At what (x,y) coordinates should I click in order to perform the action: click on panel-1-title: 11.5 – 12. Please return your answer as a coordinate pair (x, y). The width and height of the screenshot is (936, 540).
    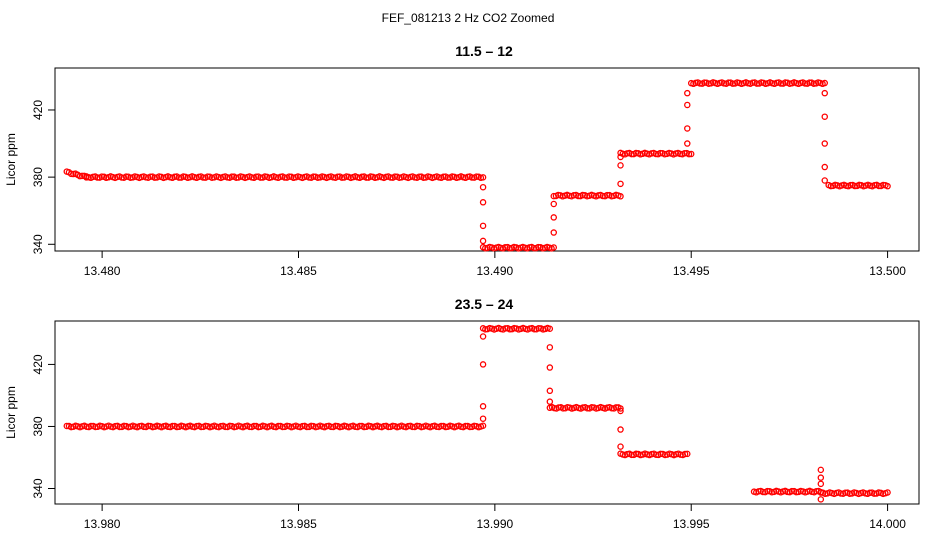
    Looking at the image, I should click on (484, 51).